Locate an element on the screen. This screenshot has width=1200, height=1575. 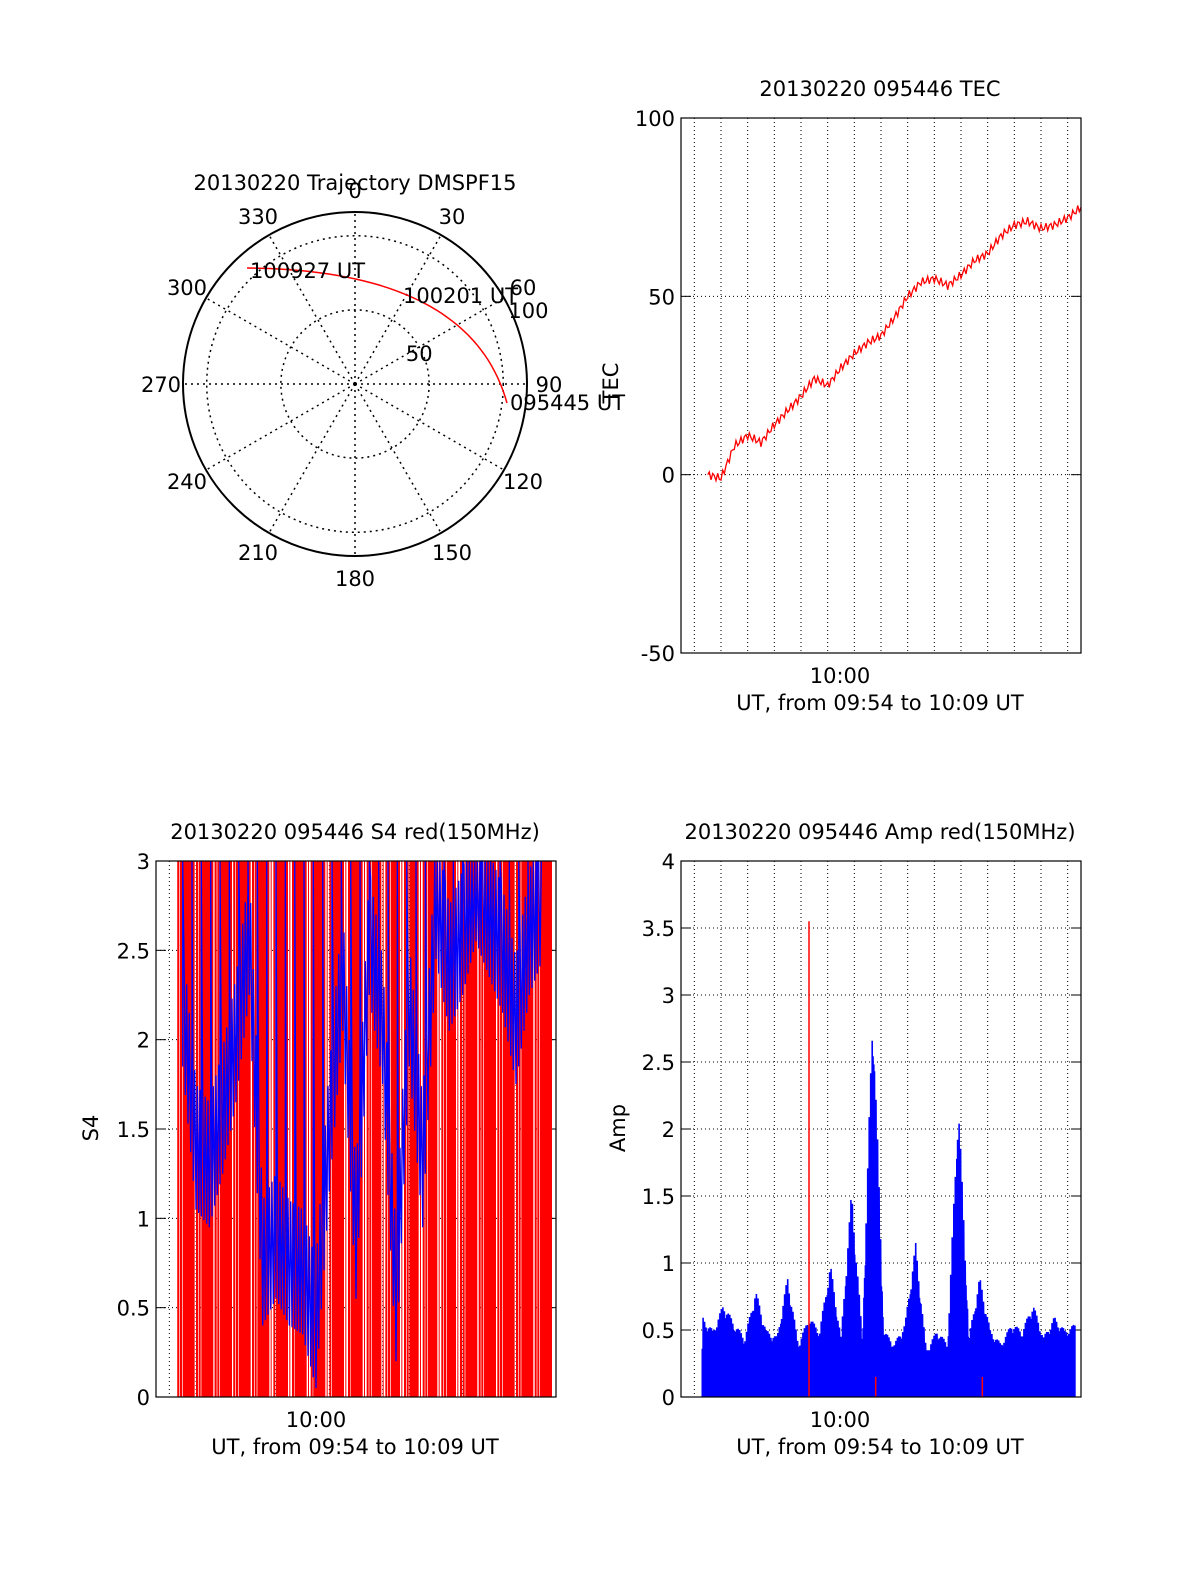
polar-time-label: 095445 UT is located at coordinates (567, 403).